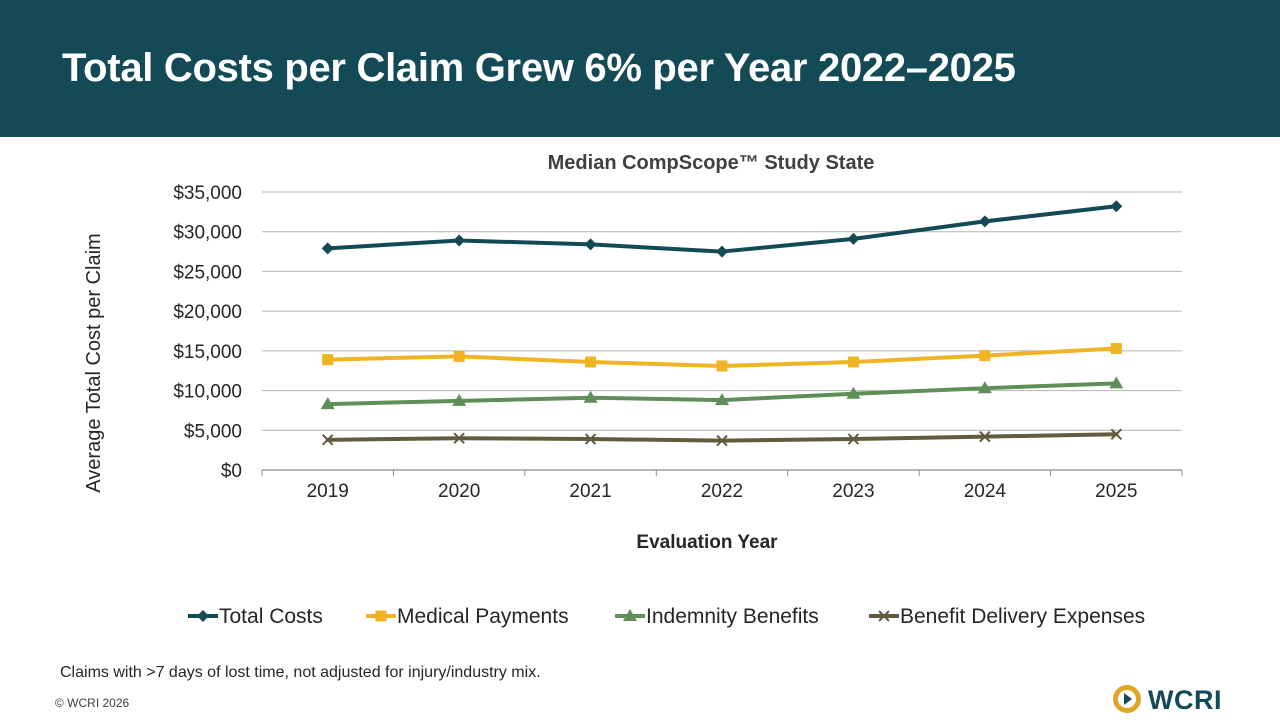 The width and height of the screenshot is (1280, 720). What do you see at coordinates (207, 312) in the screenshot?
I see `y-tick-label: $20,000` at bounding box center [207, 312].